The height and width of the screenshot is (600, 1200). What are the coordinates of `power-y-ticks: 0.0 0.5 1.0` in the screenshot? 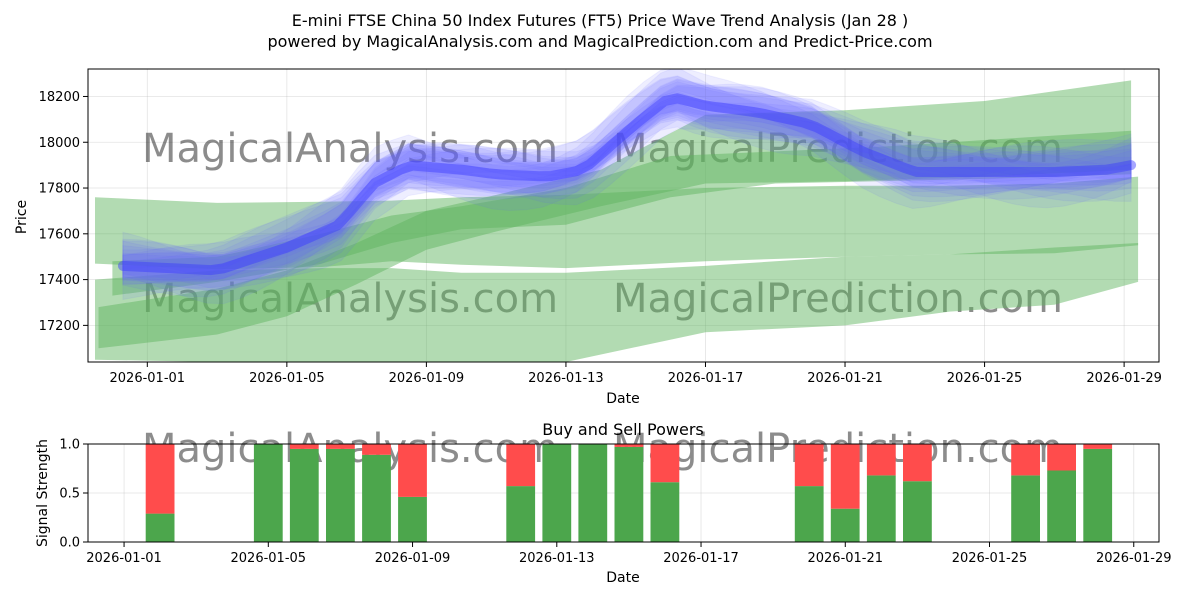 It's located at (73, 494).